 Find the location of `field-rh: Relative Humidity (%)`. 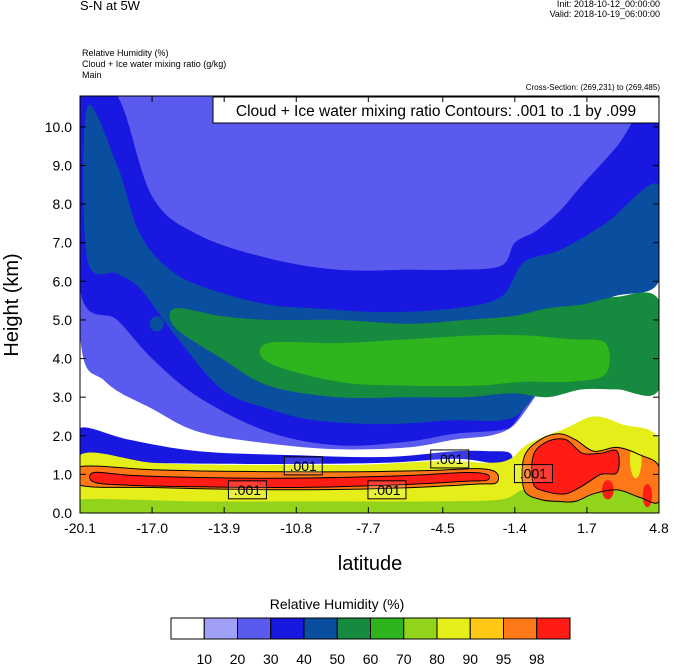

field-rh: Relative Humidity (%) is located at coordinates (125, 53).